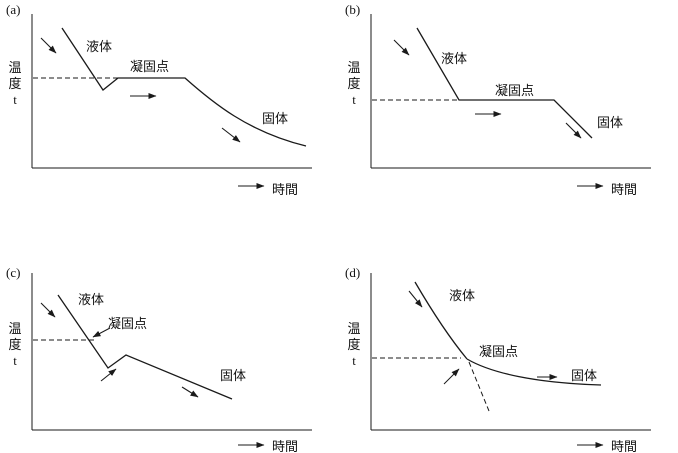  Describe the element at coordinates (13, 272) in the screenshot. I see `panel-label: (c)` at that location.